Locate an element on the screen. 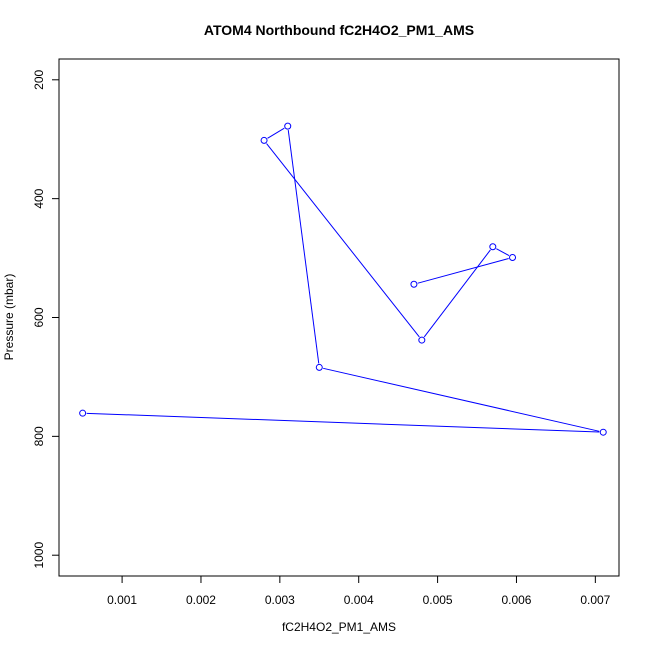 The image size is (650, 650). y-axis-ticks: 200 400 600 800 1000 is located at coordinates (45, 319).